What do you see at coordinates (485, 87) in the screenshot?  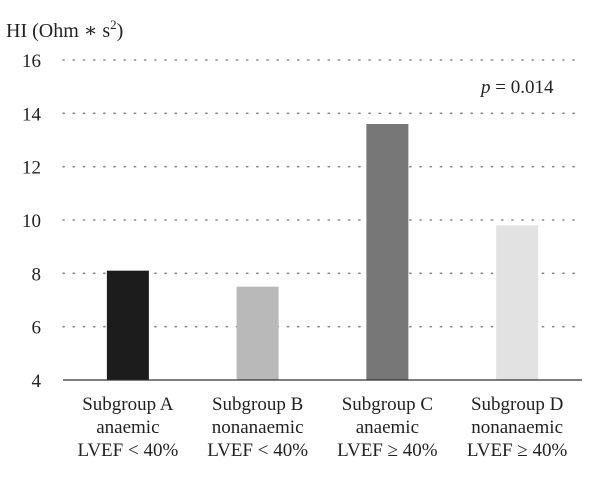 I see `p-value-symbol: p` at bounding box center [485, 87].